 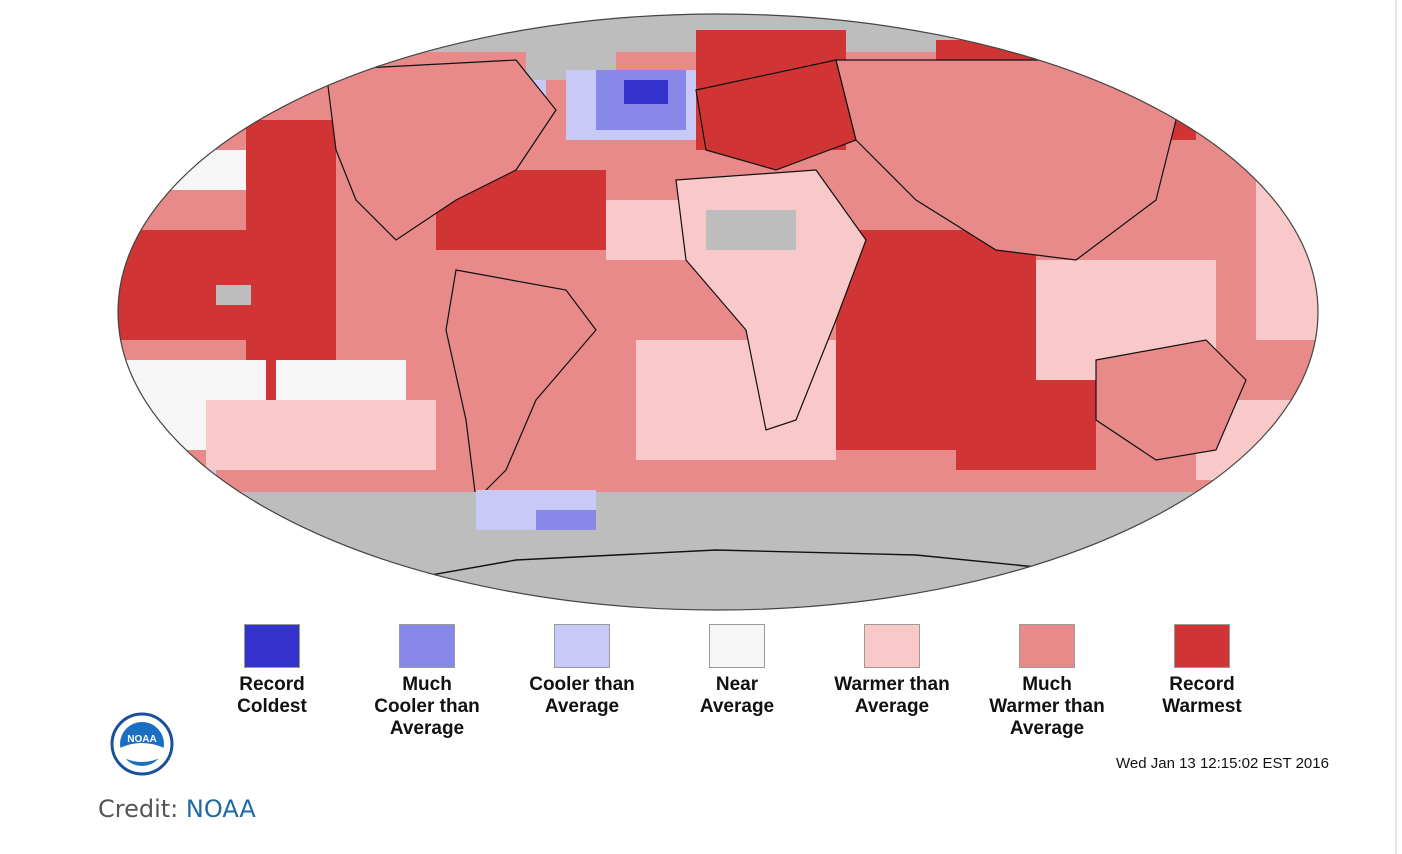 What do you see at coordinates (892, 671) in the screenshot?
I see `legend-item: Warmer than Average` at bounding box center [892, 671].